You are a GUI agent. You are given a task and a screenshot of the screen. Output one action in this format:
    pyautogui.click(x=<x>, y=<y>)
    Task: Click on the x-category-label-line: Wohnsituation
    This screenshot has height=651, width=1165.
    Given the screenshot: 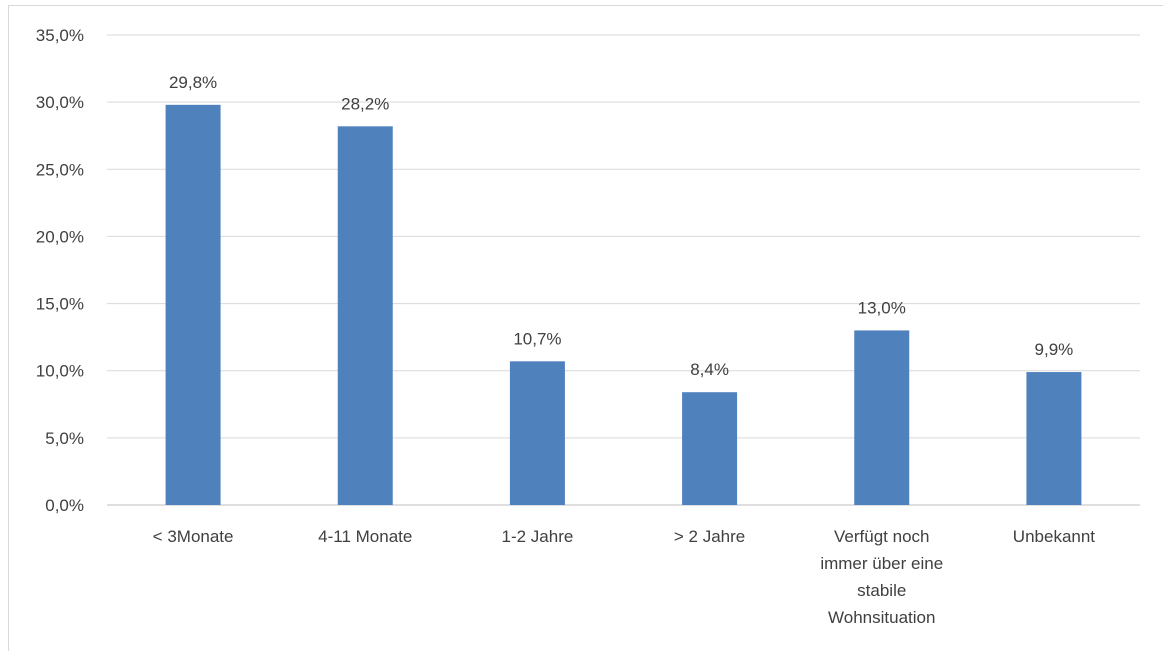 What is the action you would take?
    pyautogui.click(x=881, y=617)
    